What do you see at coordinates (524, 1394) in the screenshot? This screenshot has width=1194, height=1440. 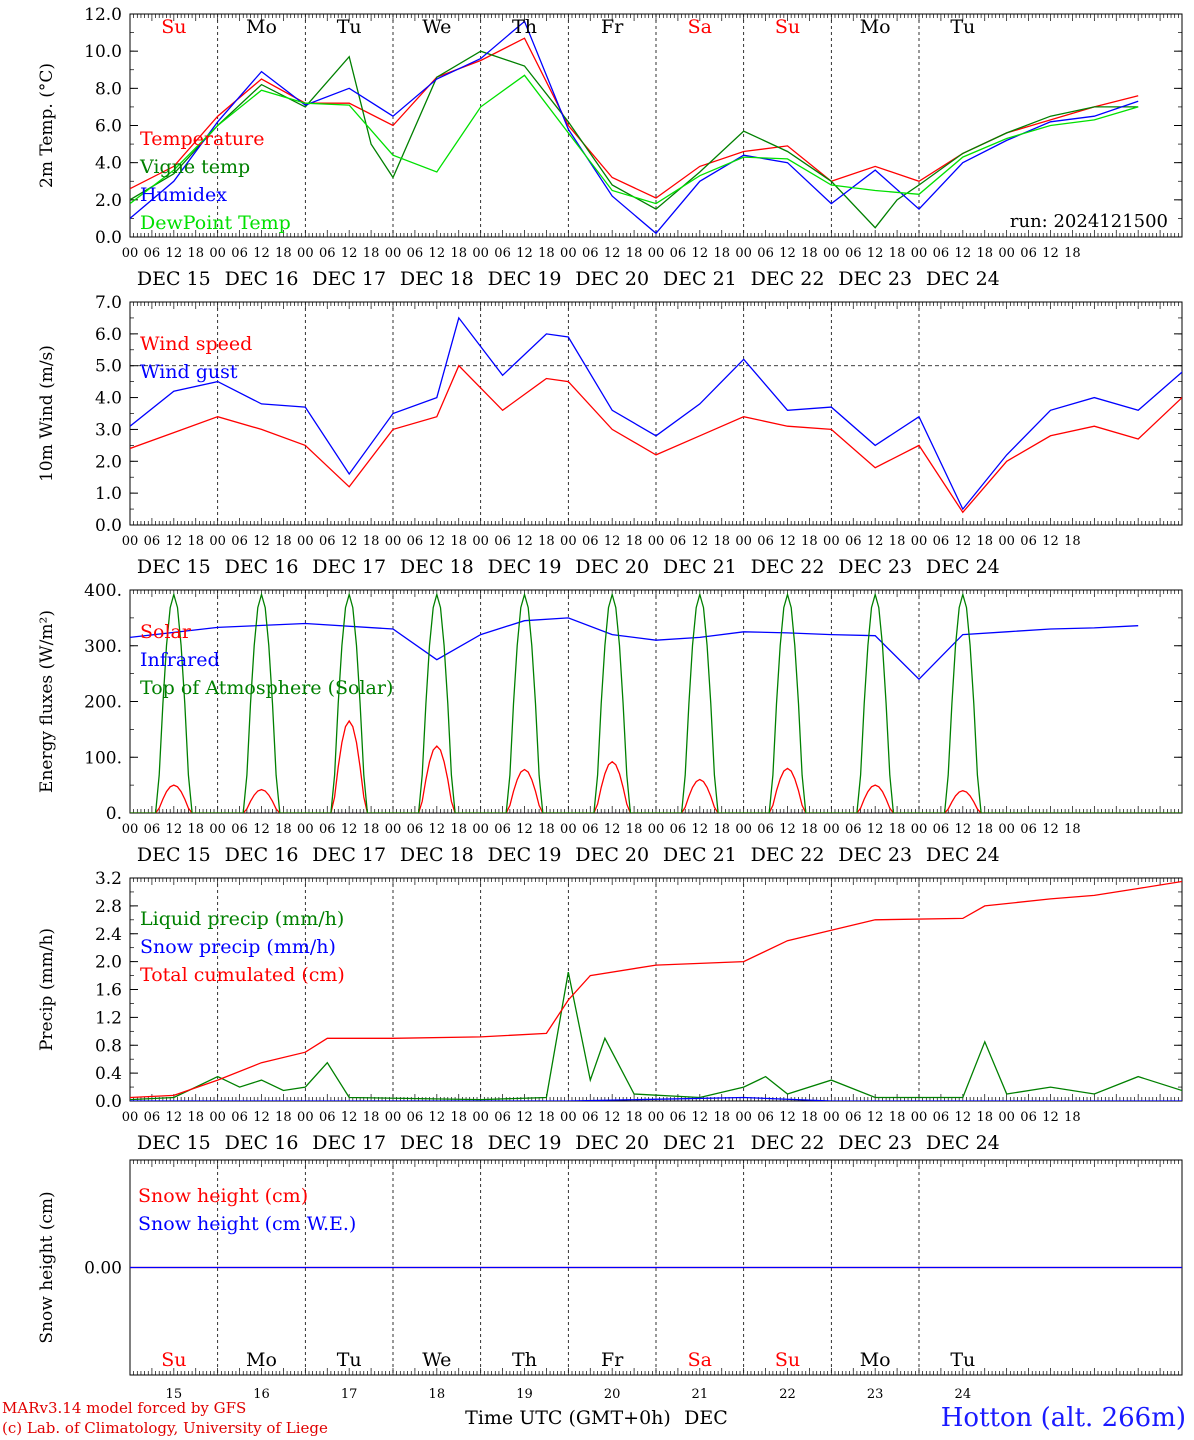 I see `day-number-label: 19` at bounding box center [524, 1394].